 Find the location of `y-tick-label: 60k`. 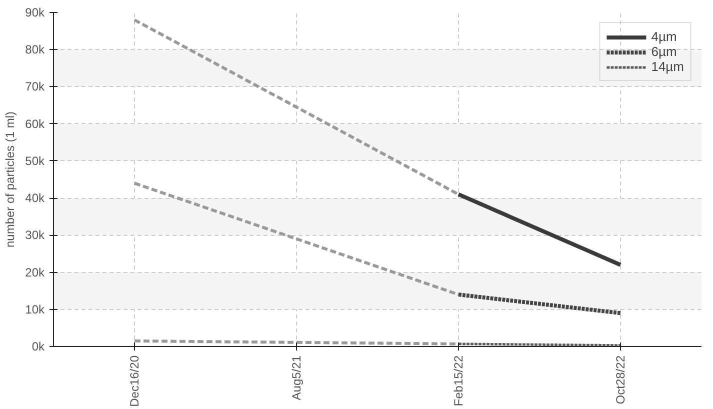

y-tick-label: 60k is located at coordinates (35, 123).